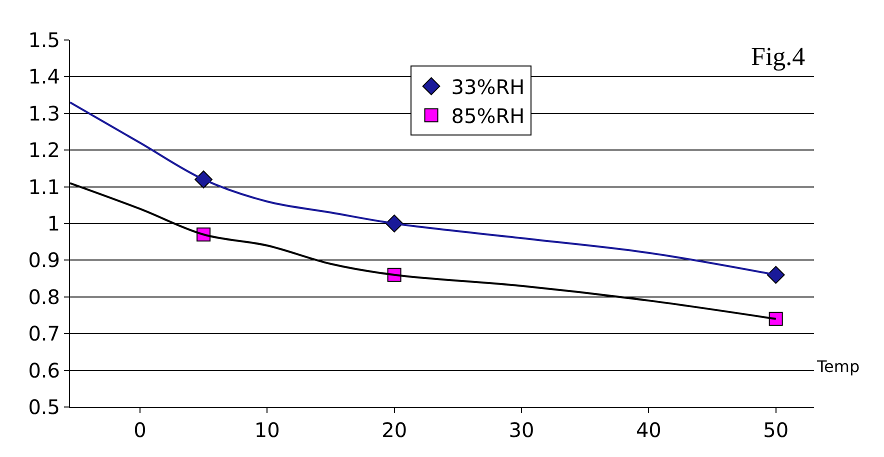  Describe the element at coordinates (44, 260) in the screenshot. I see `y-tick-label: 0.9` at that location.